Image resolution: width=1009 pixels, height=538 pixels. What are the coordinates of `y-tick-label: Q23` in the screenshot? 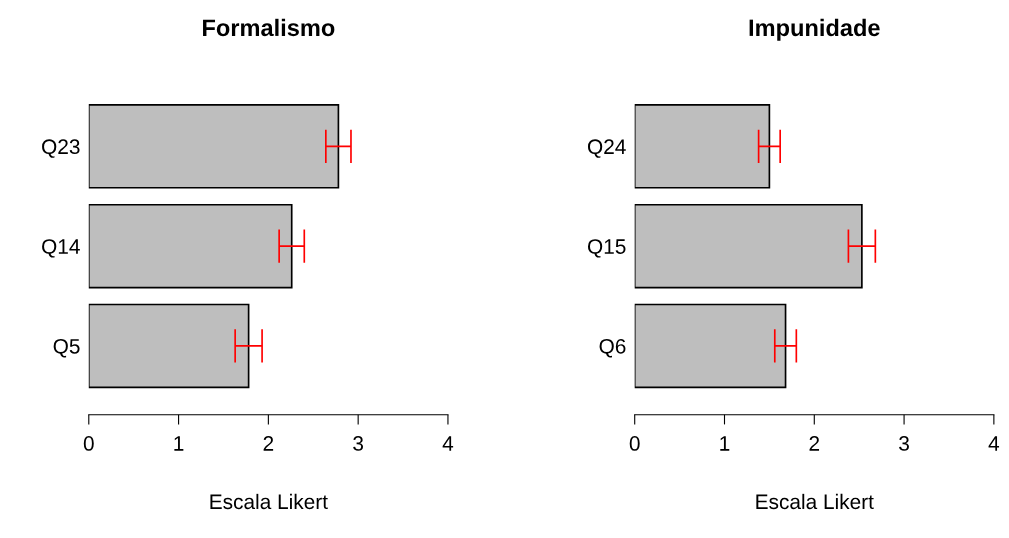 It's located at (61, 148).